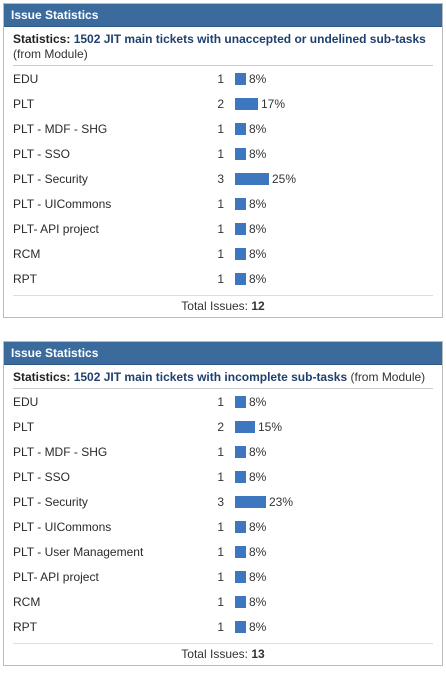  I want to click on stats-row: PLT 2 15%, so click(223, 426).